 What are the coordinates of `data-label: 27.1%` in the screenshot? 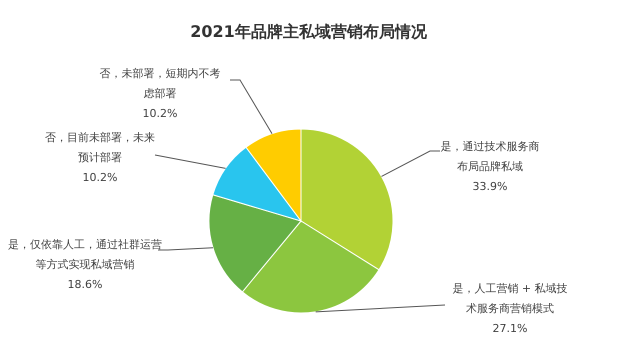 It's located at (510, 328).